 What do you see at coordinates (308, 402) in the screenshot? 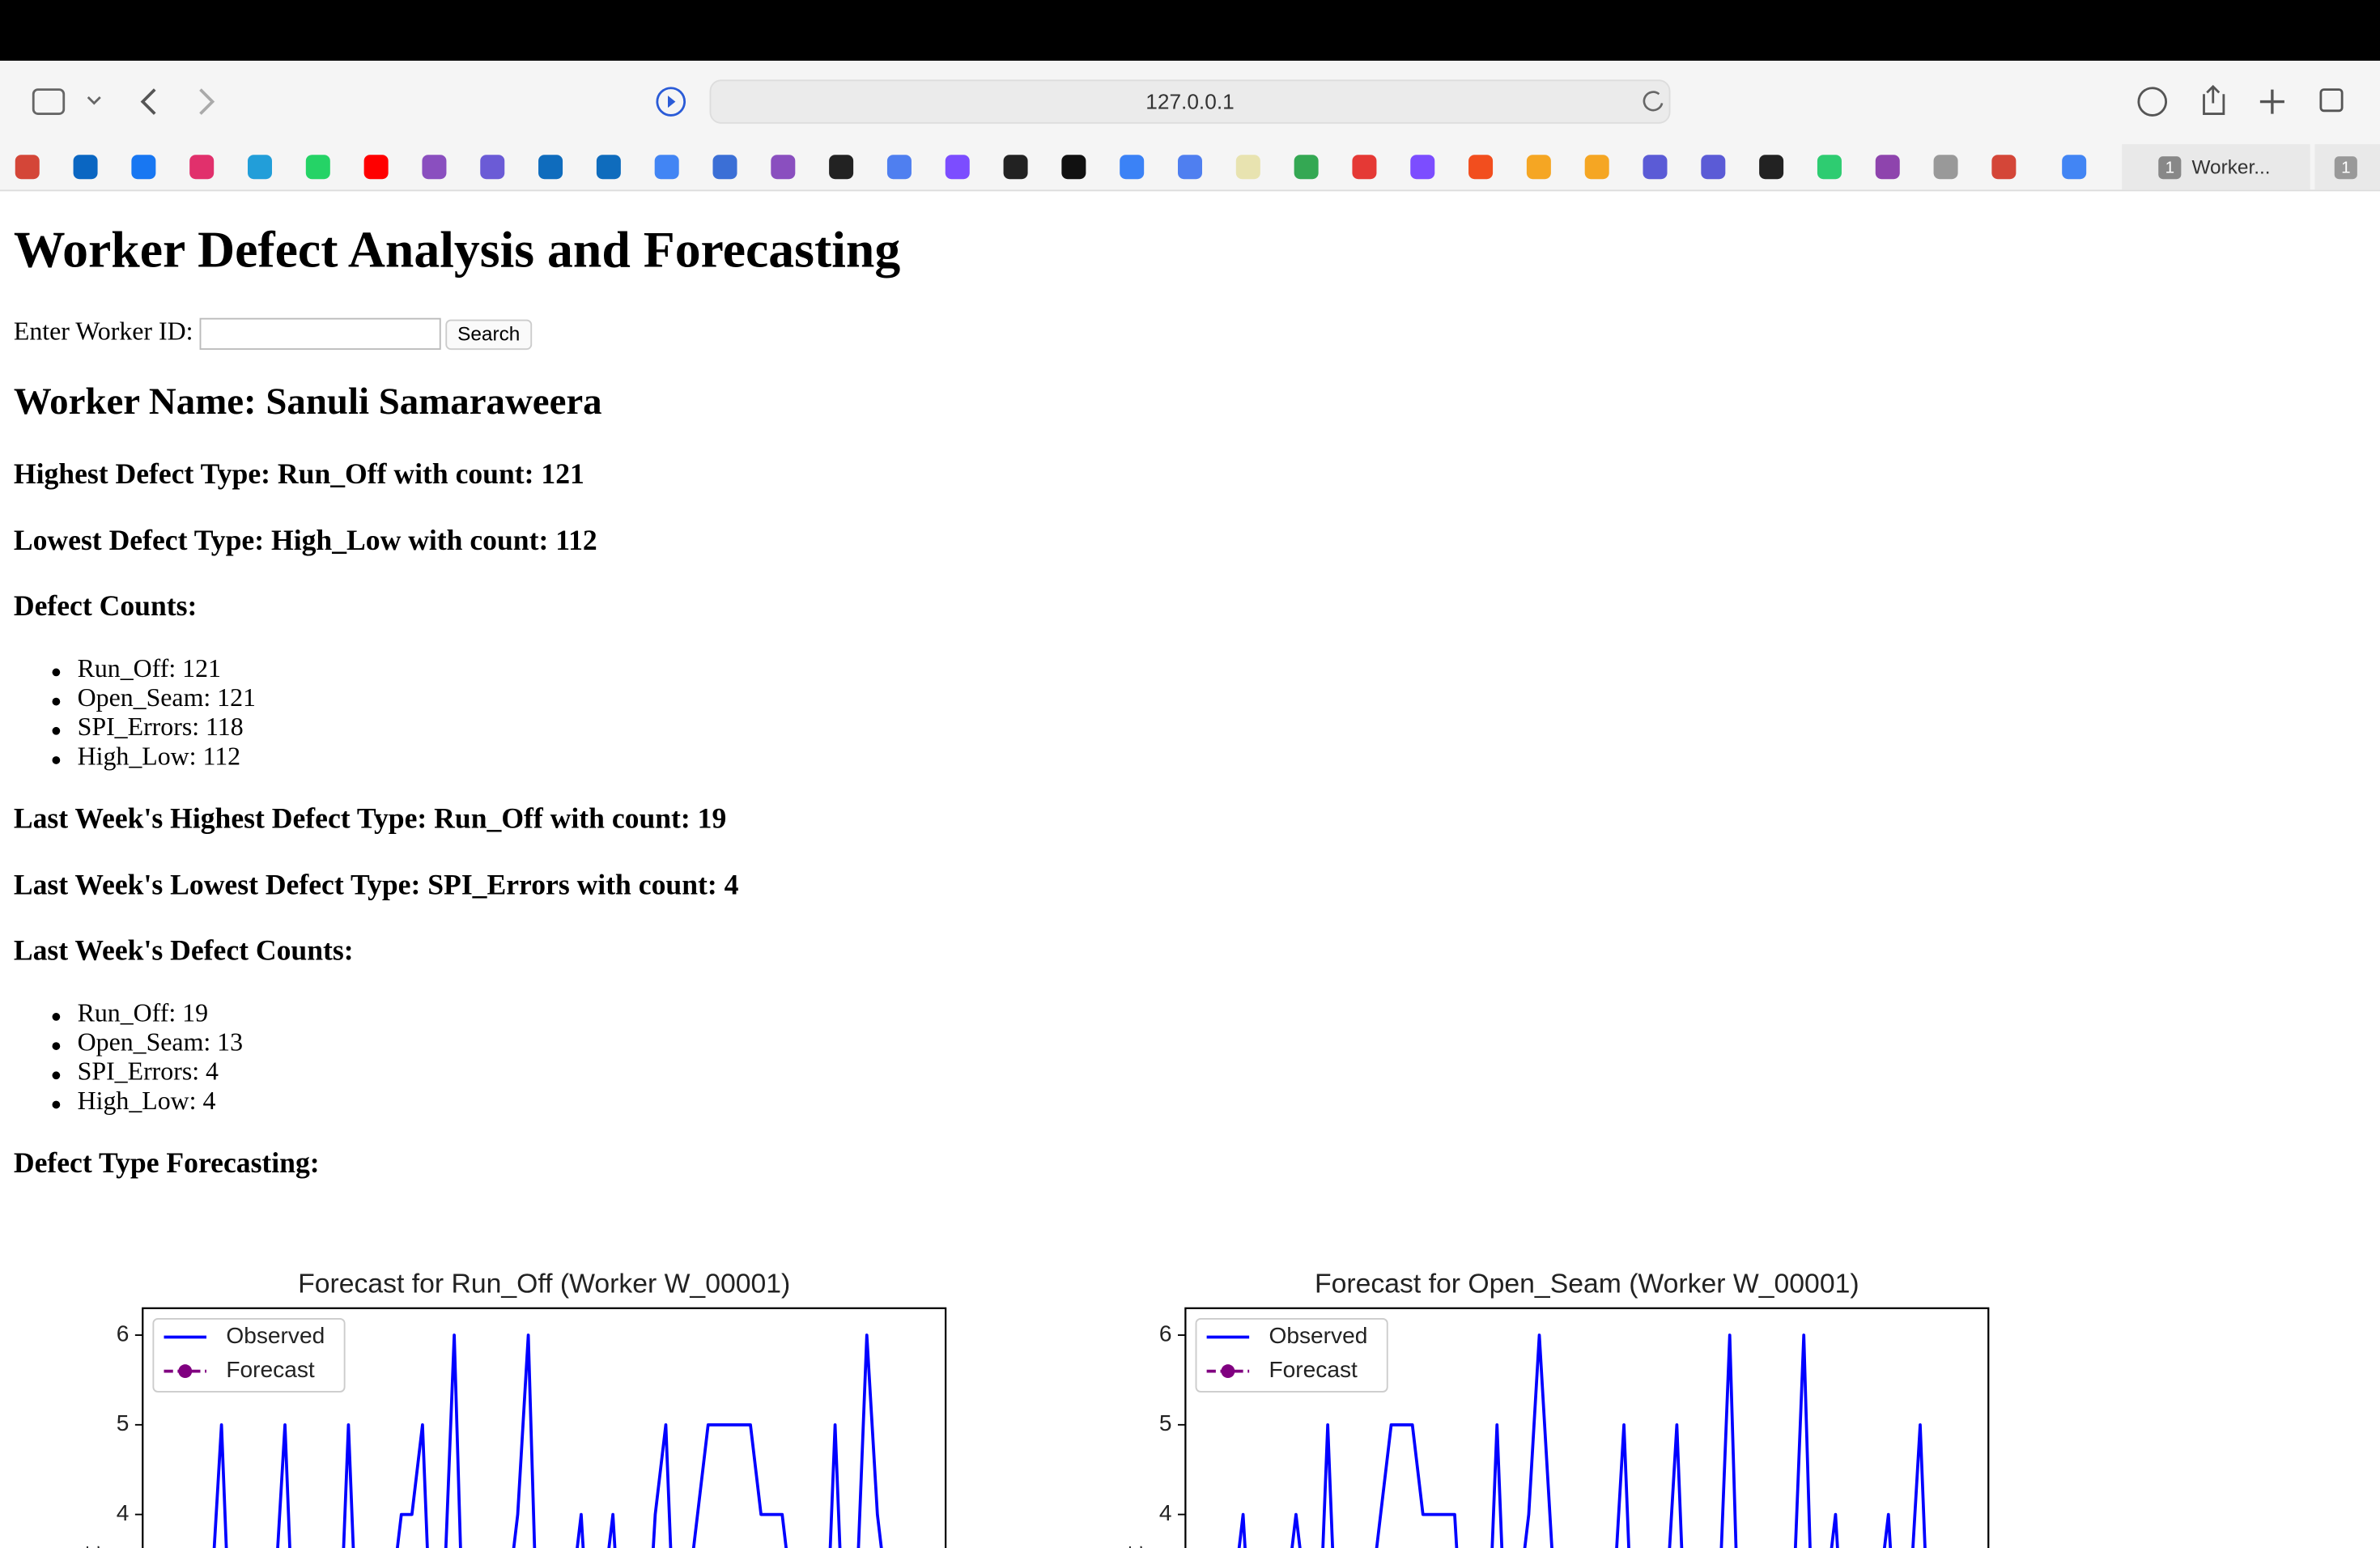
I see `worker-name: Worker Name: Sanuli Samaraweera` at bounding box center [308, 402].